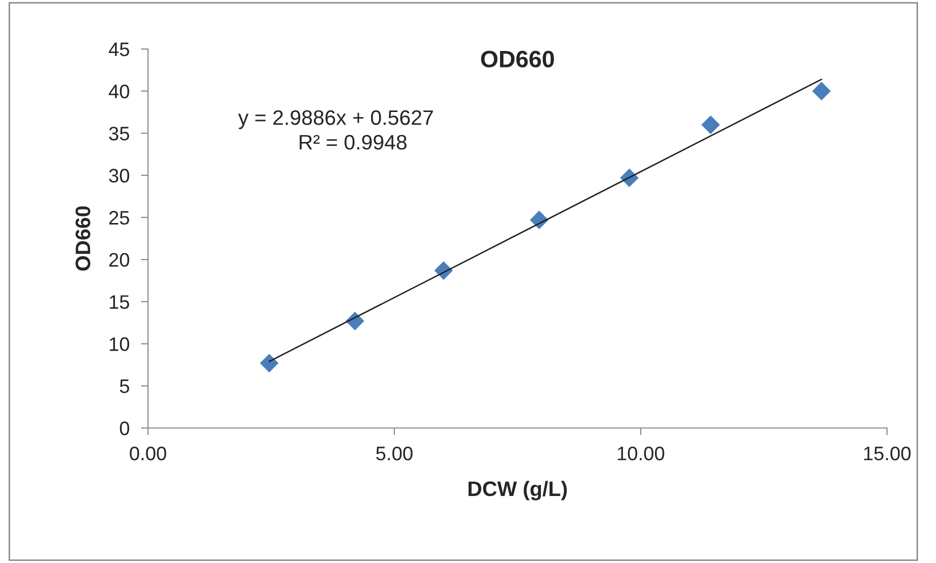 This screenshot has width=936, height=563. What do you see at coordinates (119, 175) in the screenshot?
I see `y-tick-label: 30` at bounding box center [119, 175].